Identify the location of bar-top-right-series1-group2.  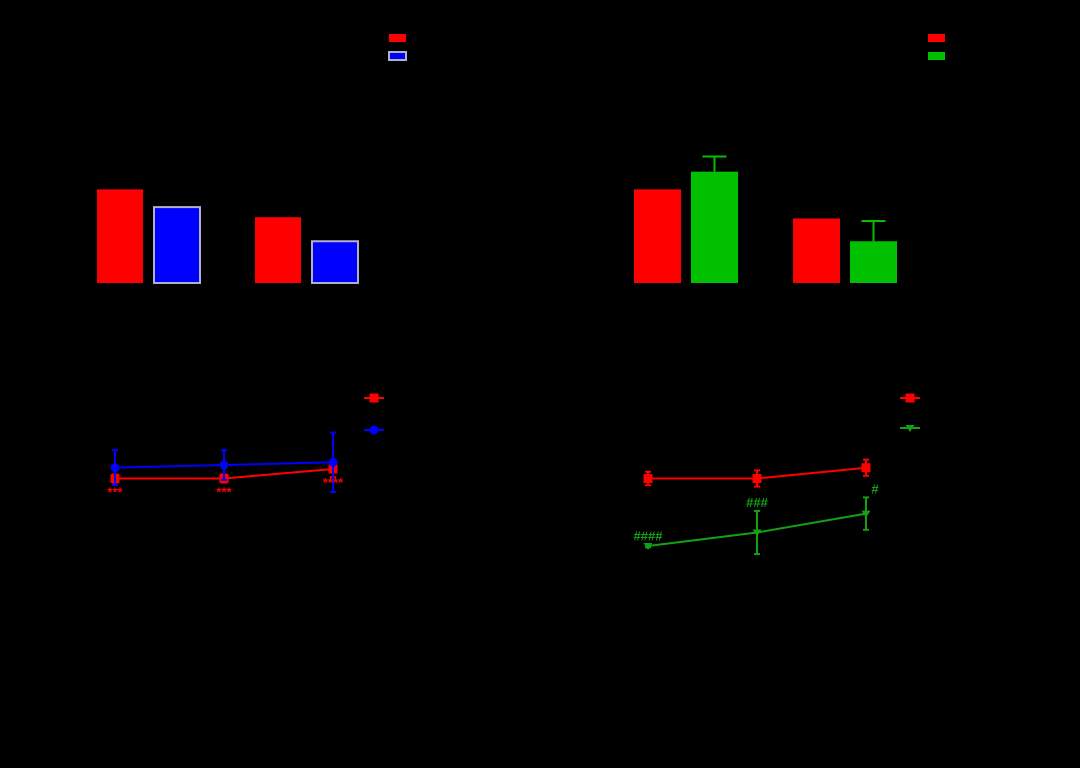
(816, 250).